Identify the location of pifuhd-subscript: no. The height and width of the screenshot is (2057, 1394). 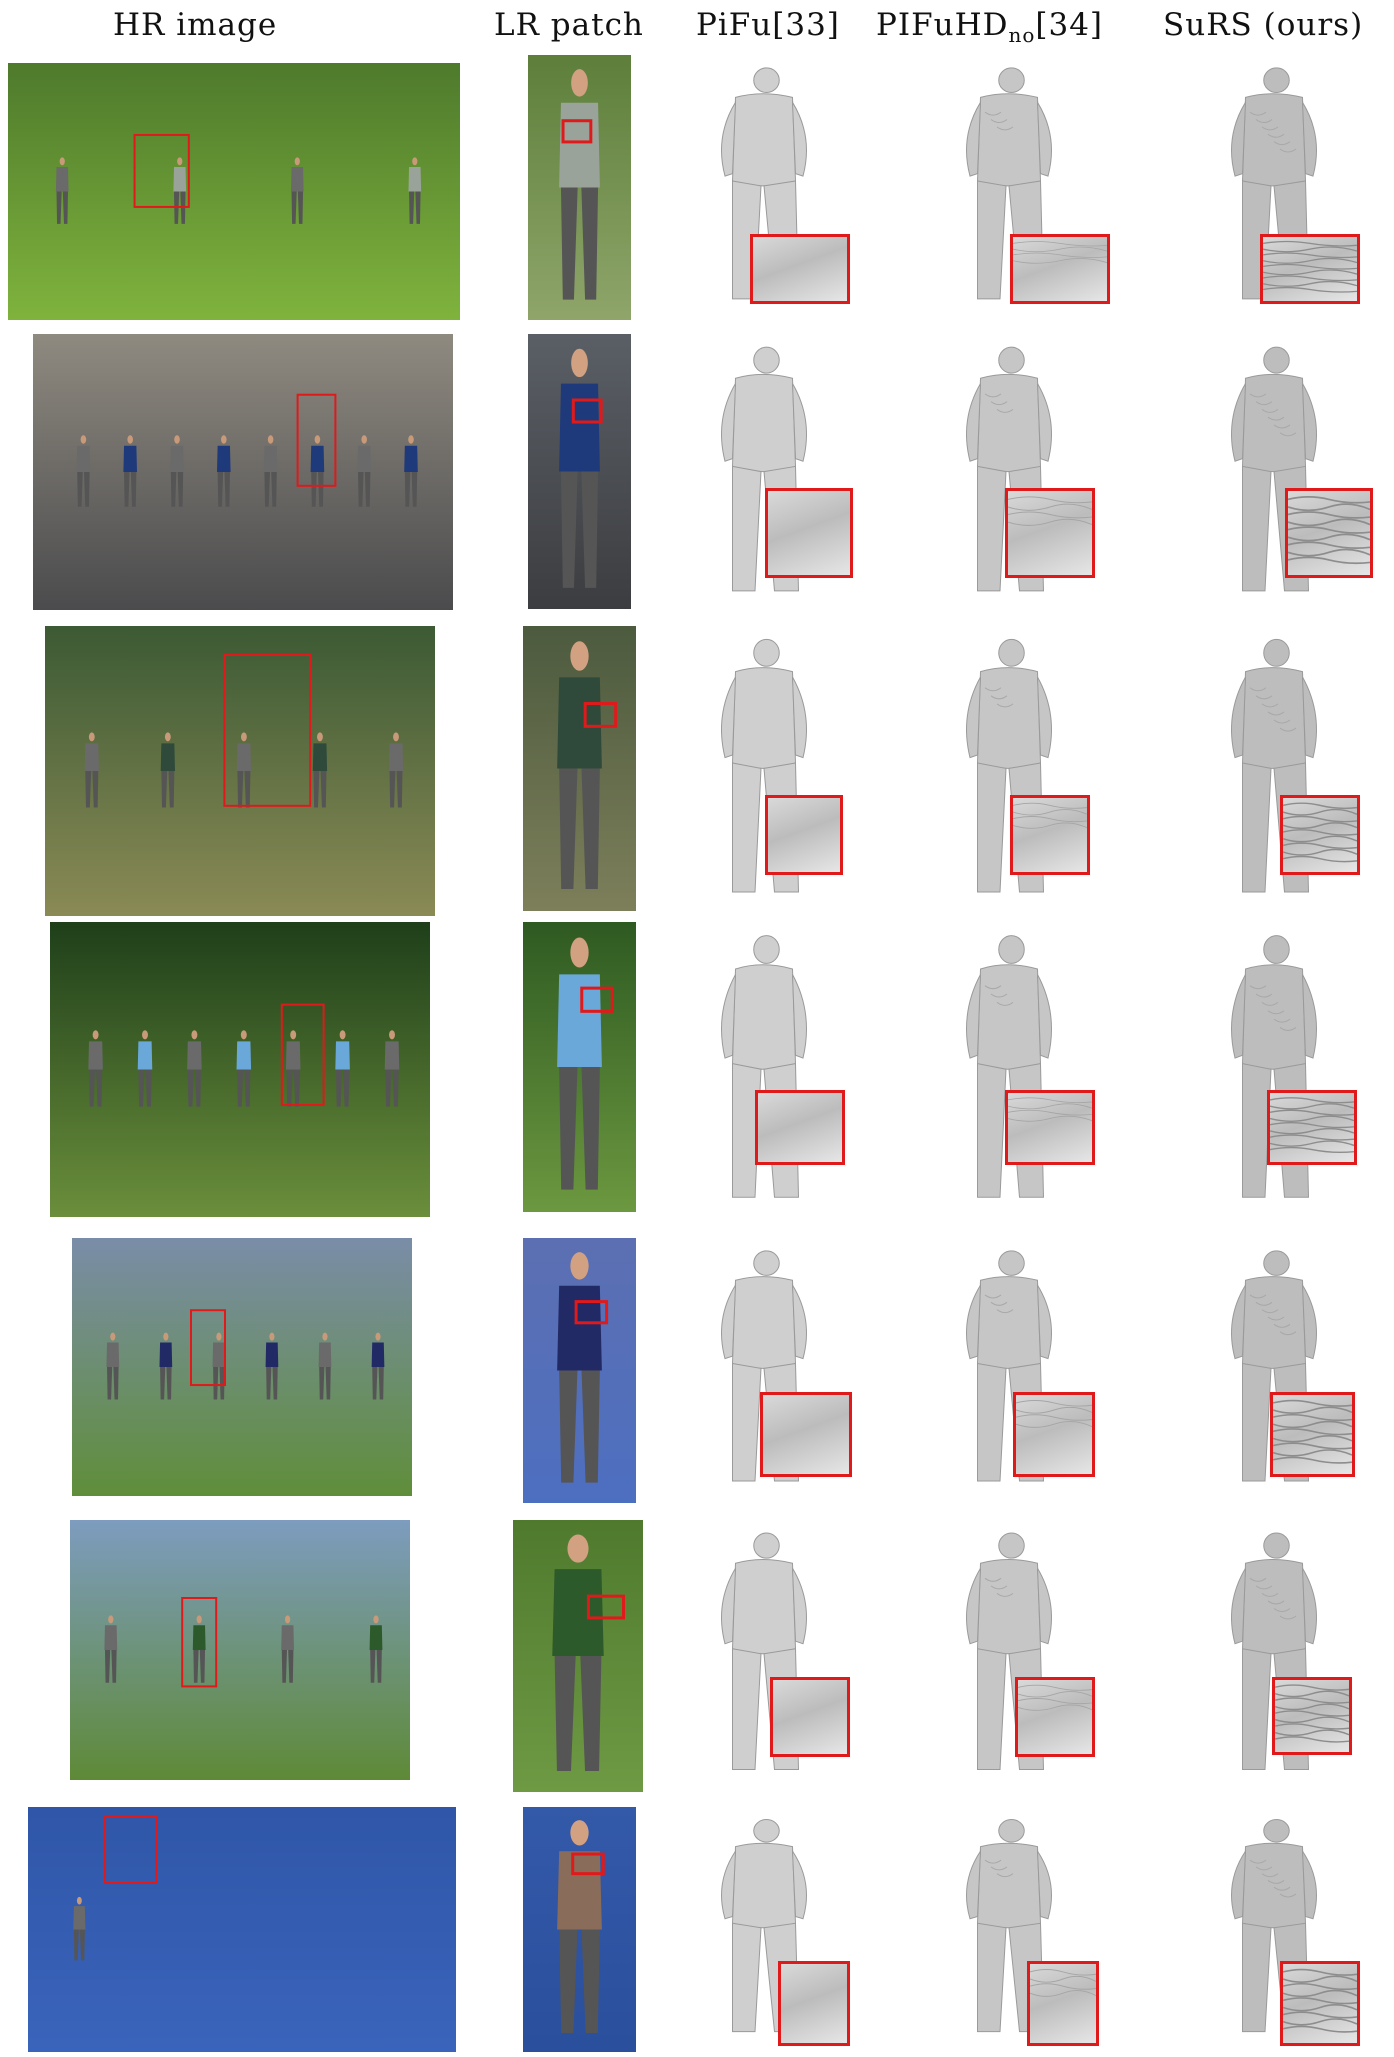
(1022, 35).